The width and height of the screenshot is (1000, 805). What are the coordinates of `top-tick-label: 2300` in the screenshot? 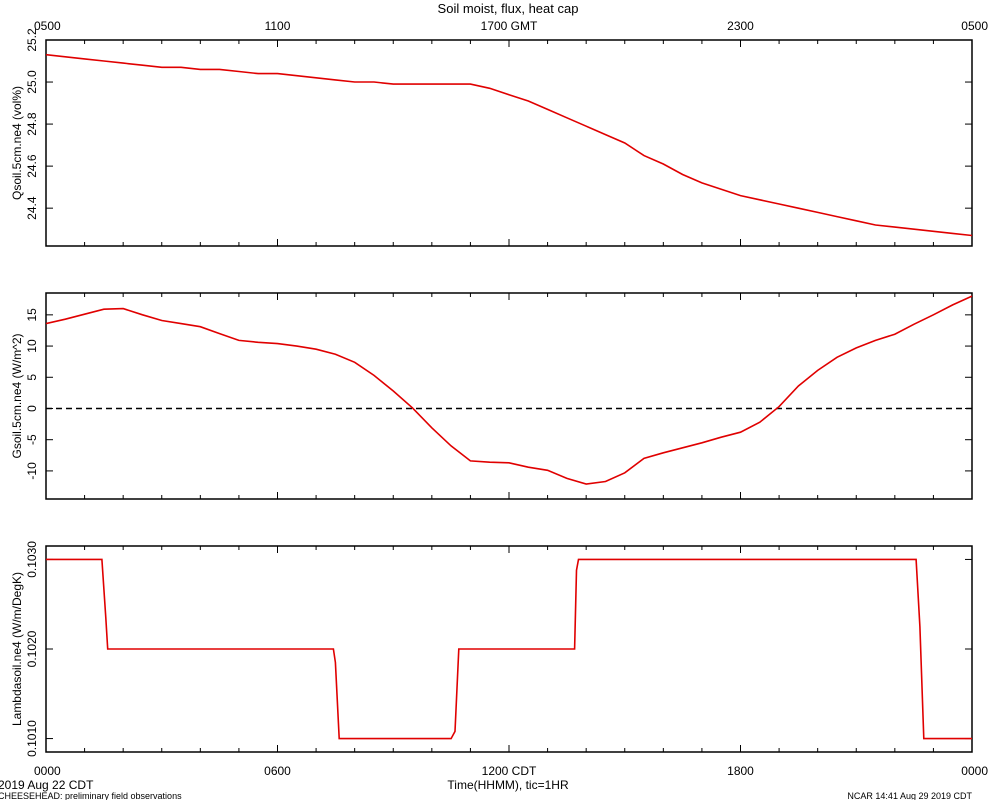 It's located at (740, 26).